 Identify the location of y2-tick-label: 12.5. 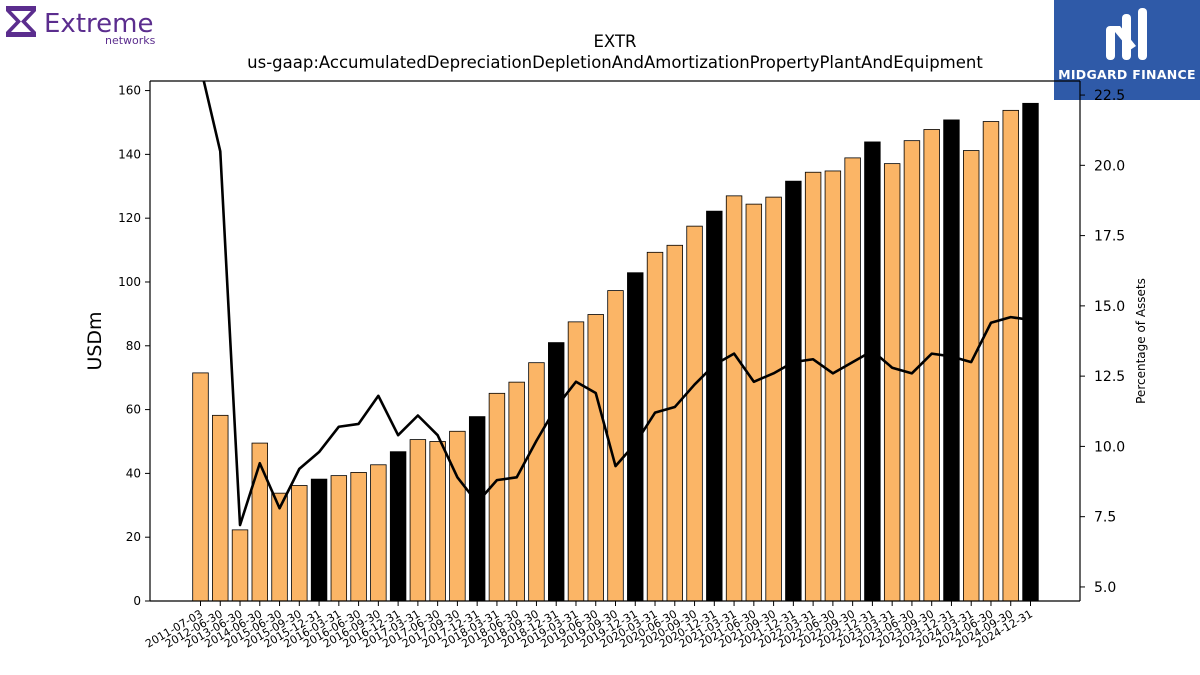
(1109, 377).